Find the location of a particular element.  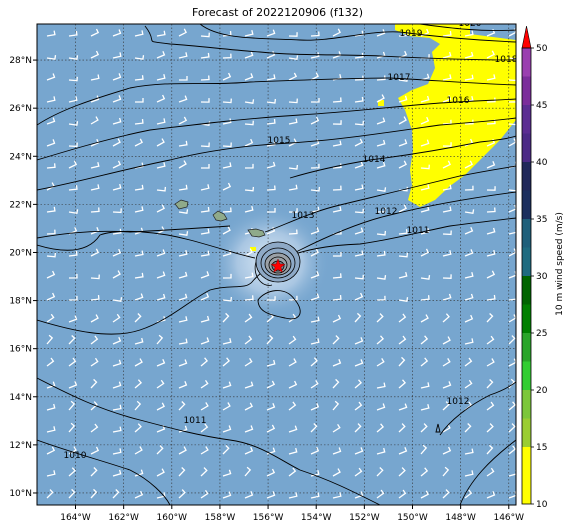

colorbar-label: 10 m wind speed (m/s) is located at coordinates (560, 264).